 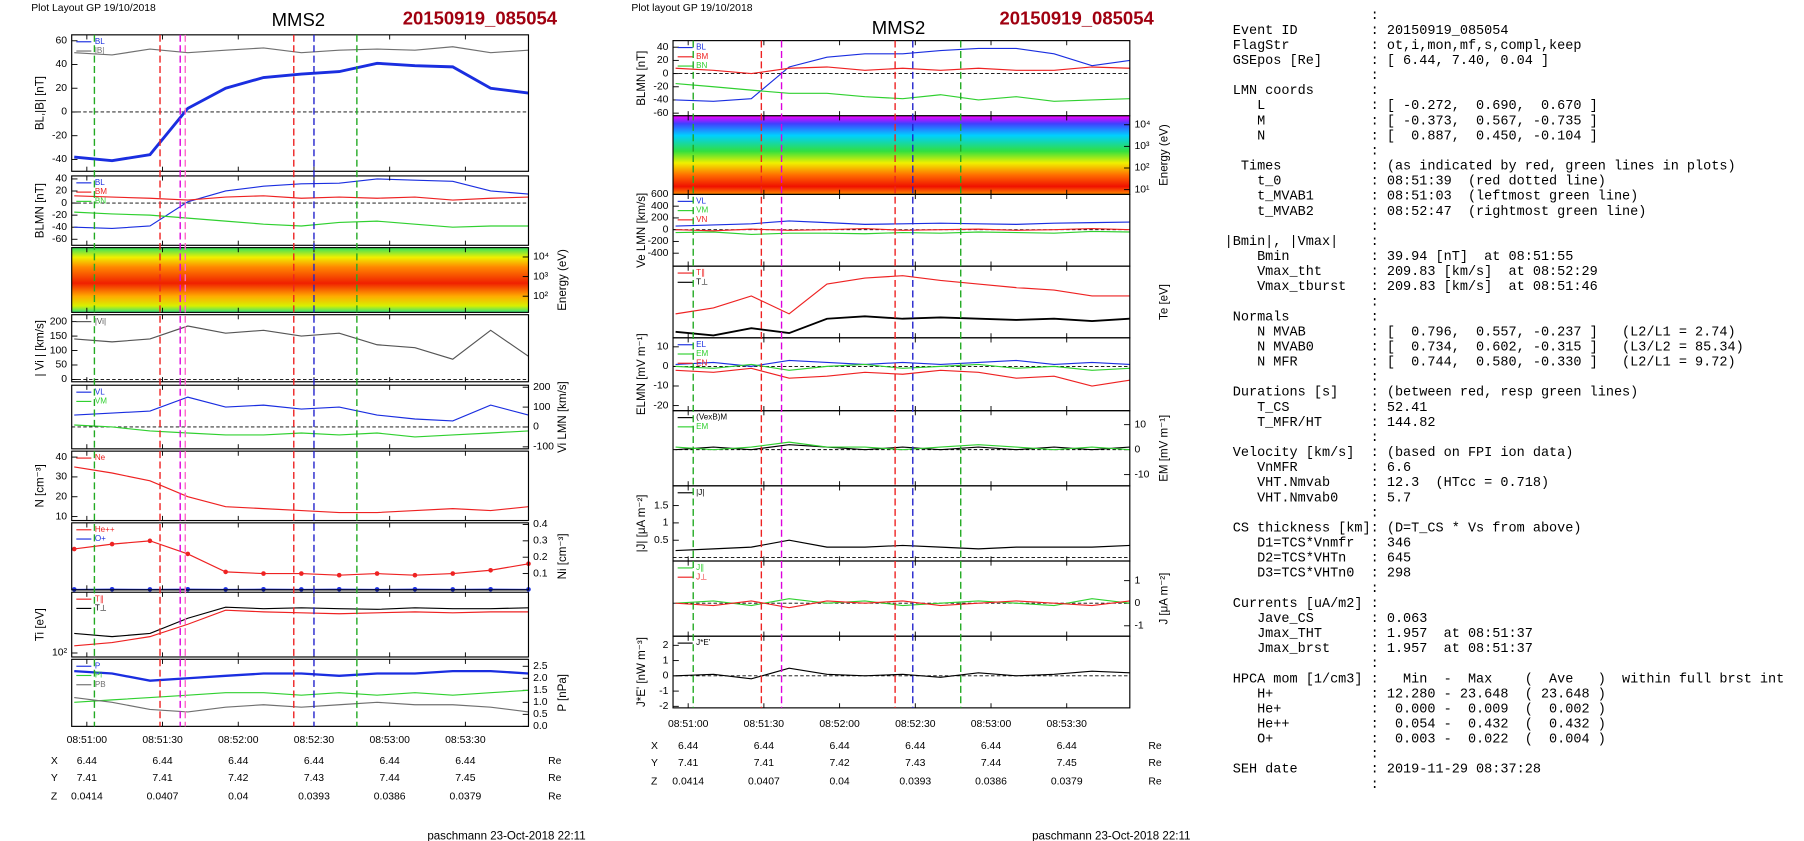 What do you see at coordinates (300, 280) in the screenshot?
I see `spectrogram` at bounding box center [300, 280].